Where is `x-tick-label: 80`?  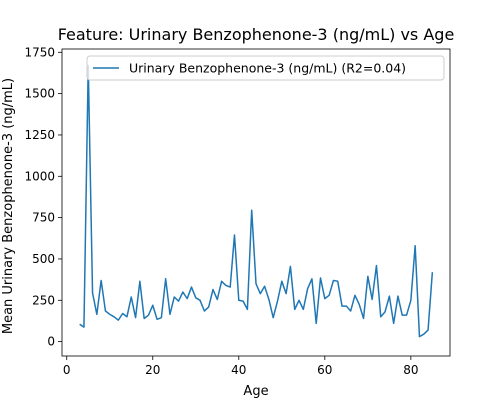 x-tick-label: 80 is located at coordinates (410, 370).